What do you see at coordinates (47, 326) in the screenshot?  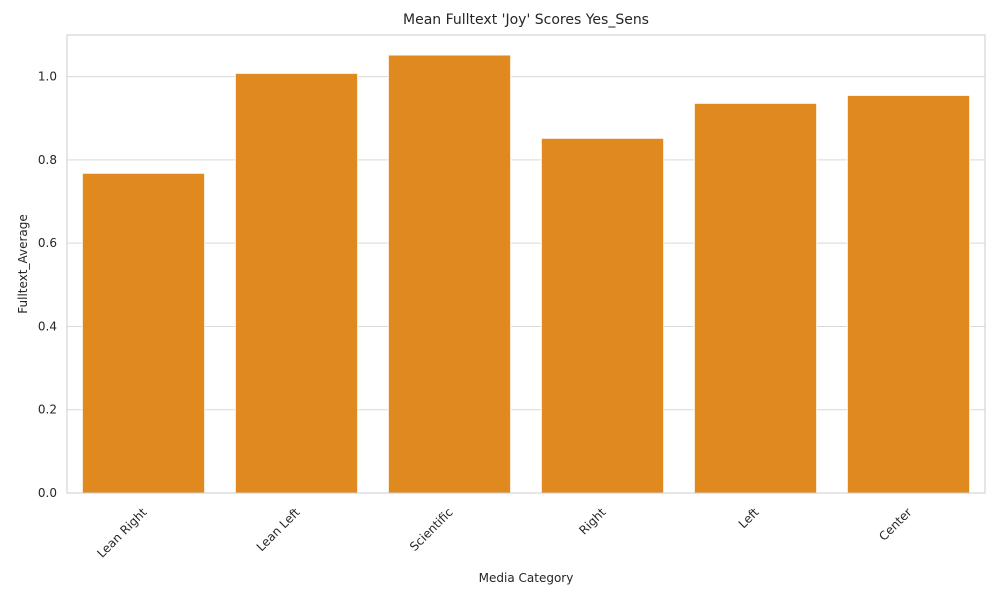 I see `y-tick-label: 0.4` at bounding box center [47, 326].